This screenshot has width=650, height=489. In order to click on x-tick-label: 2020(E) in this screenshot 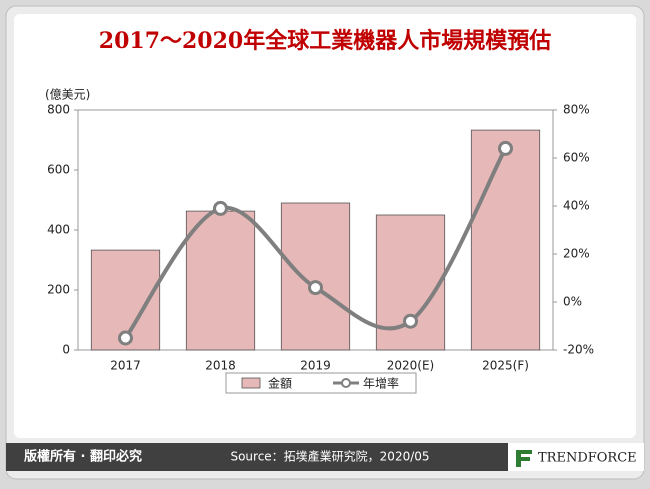, I will do `click(410, 366)`.